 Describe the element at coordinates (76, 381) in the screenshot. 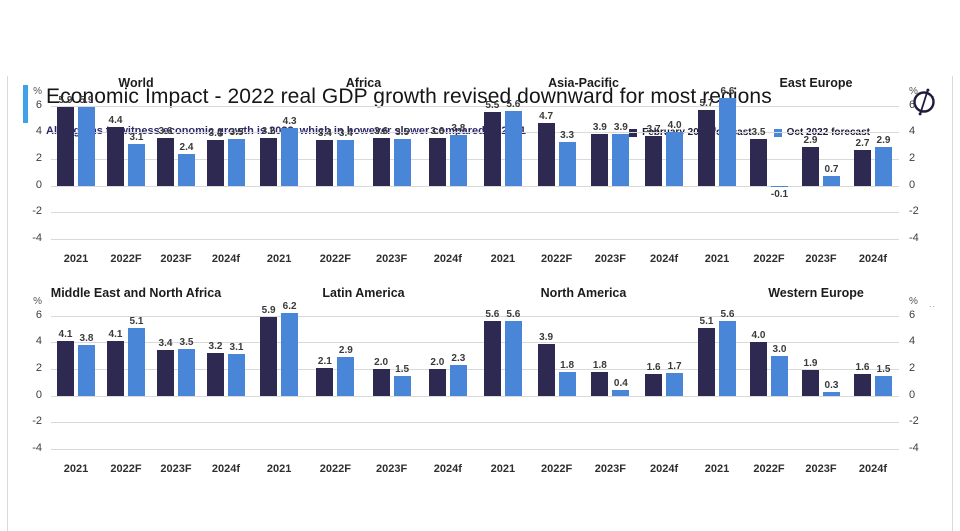

I see `bar-group-2021: 4.1 3.8` at that location.